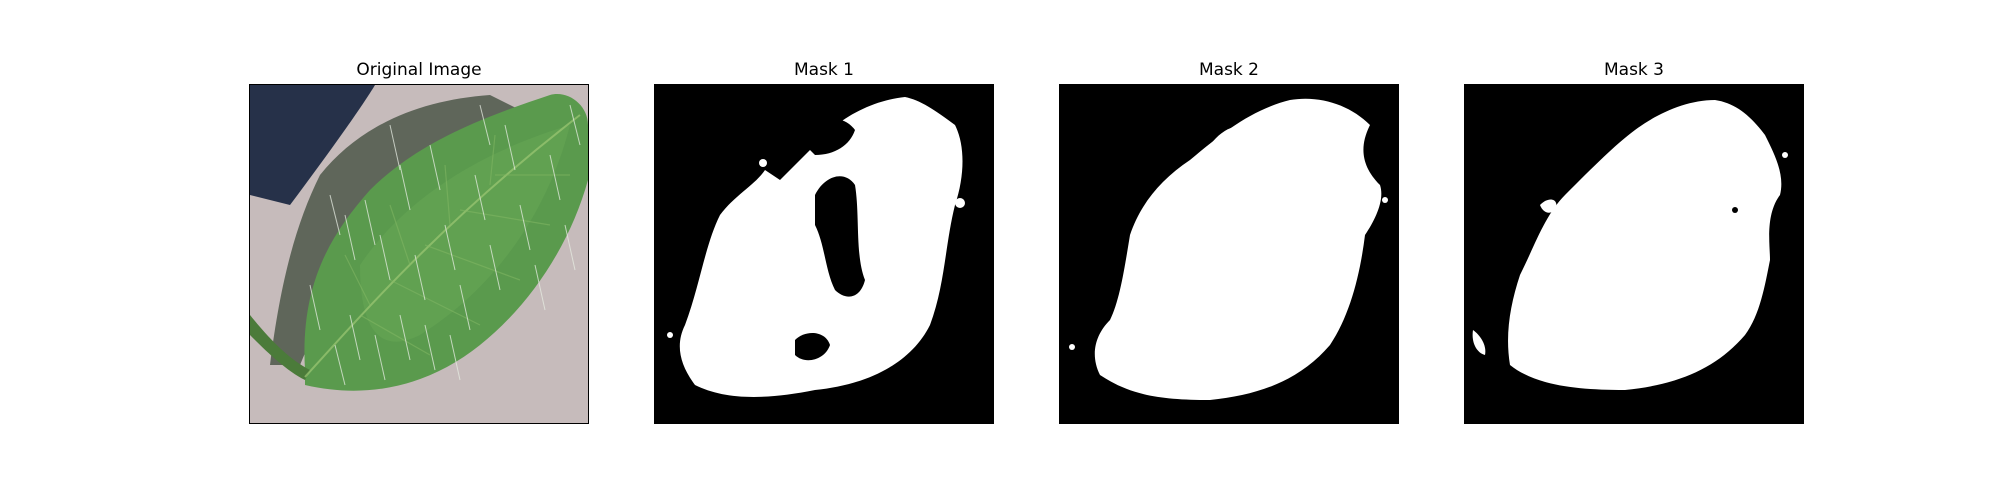  Describe the element at coordinates (1634, 70) in the screenshot. I see `panel-title-mask-3: Mask 3` at that location.